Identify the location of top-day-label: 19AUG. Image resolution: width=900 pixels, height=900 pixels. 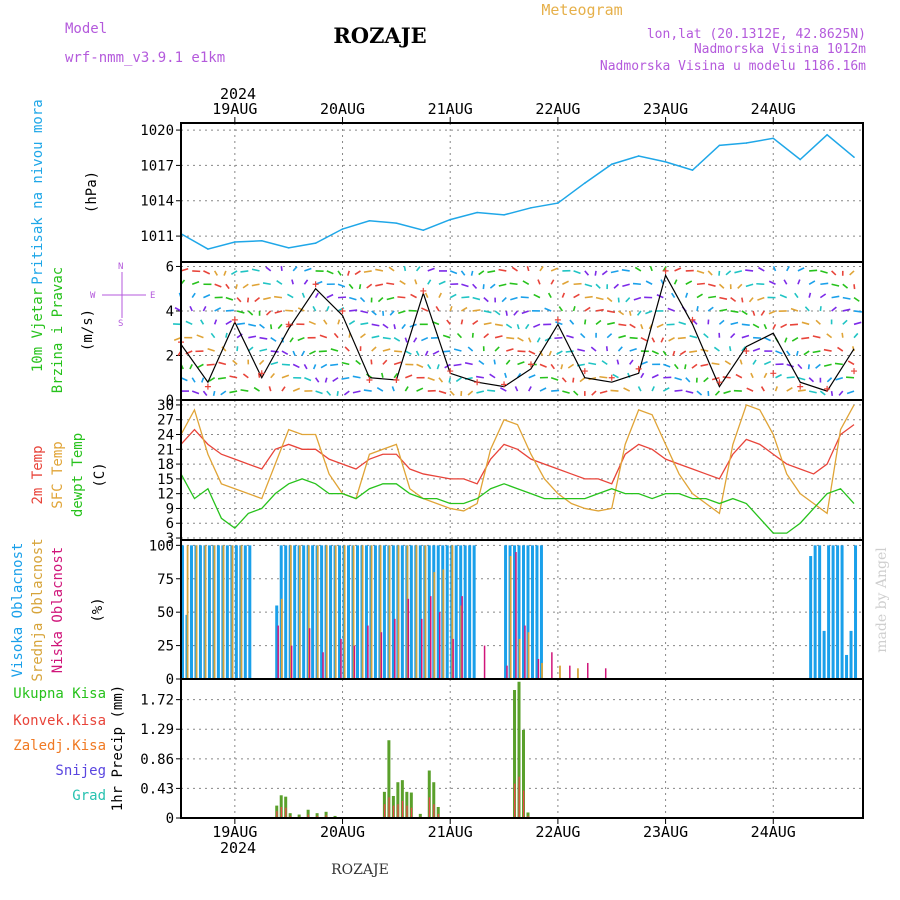
(234, 109).